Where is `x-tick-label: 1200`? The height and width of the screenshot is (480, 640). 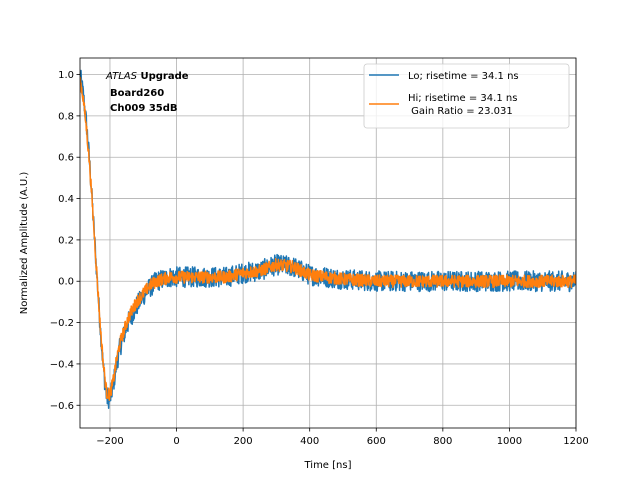 x-tick-label: 1200 is located at coordinates (575, 441).